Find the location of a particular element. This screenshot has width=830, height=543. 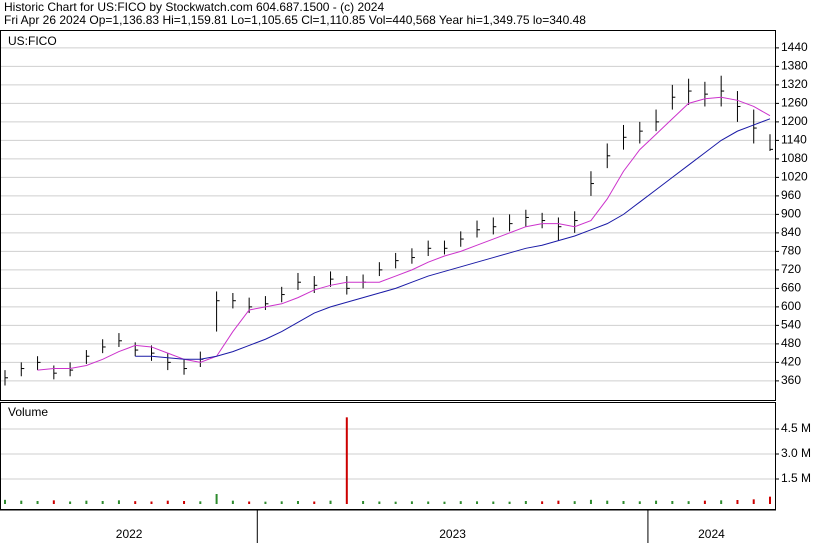

y-tick-label: 600 is located at coordinates (791, 306).